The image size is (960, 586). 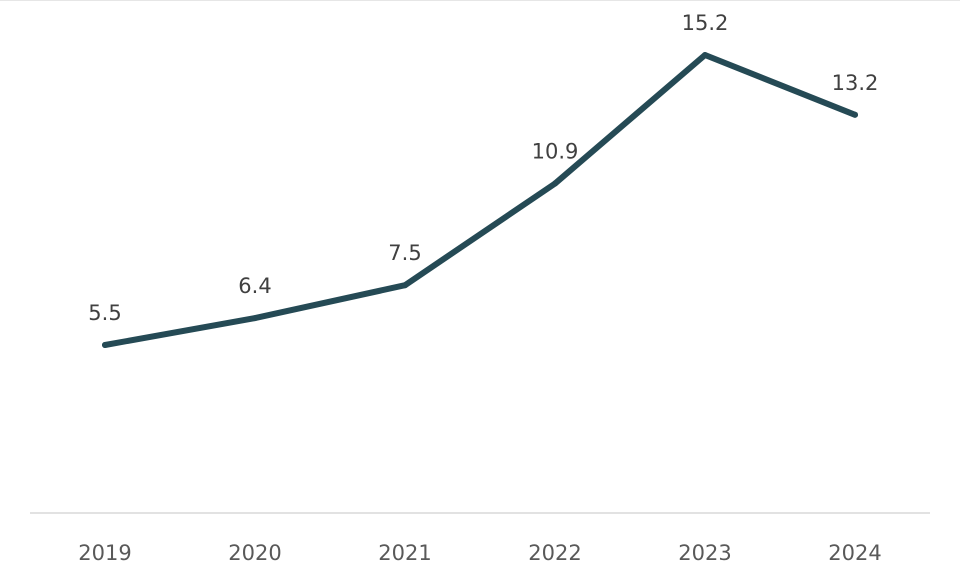 What do you see at coordinates (255, 318) in the screenshot?
I see `data-point-2020` at bounding box center [255, 318].